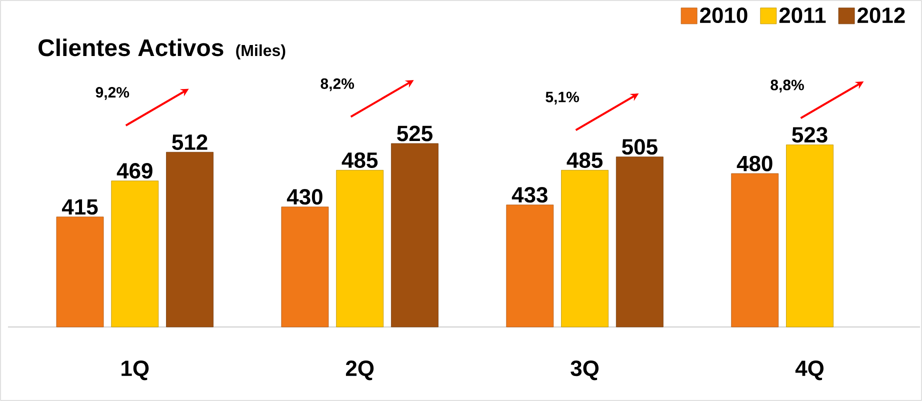 This screenshot has width=922, height=401. Describe the element at coordinates (563, 98) in the screenshot. I see `annotation: 5,1%` at that location.